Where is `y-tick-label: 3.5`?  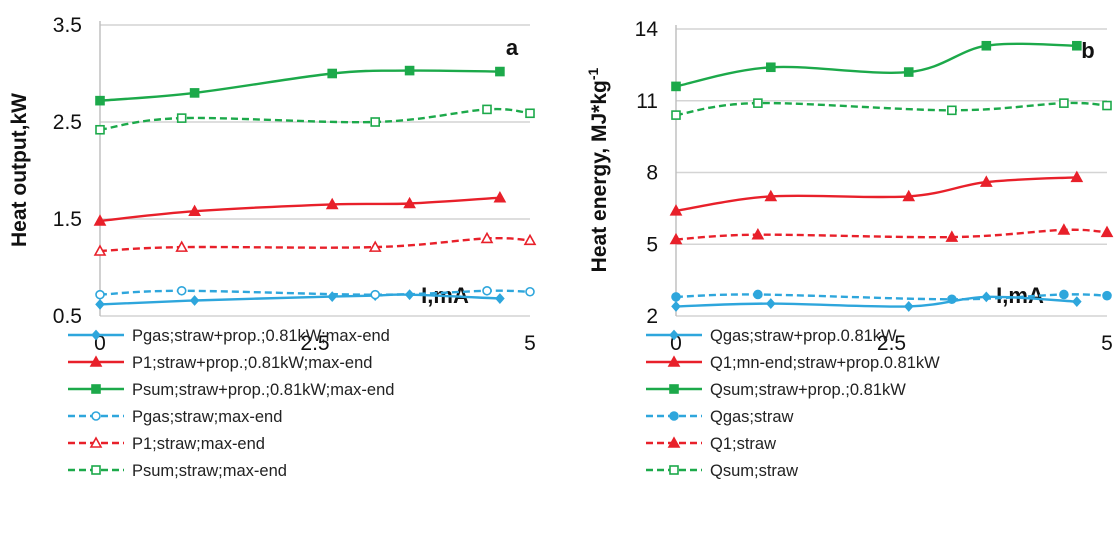
y-tick-label: 3.5 is located at coordinates (67, 25).